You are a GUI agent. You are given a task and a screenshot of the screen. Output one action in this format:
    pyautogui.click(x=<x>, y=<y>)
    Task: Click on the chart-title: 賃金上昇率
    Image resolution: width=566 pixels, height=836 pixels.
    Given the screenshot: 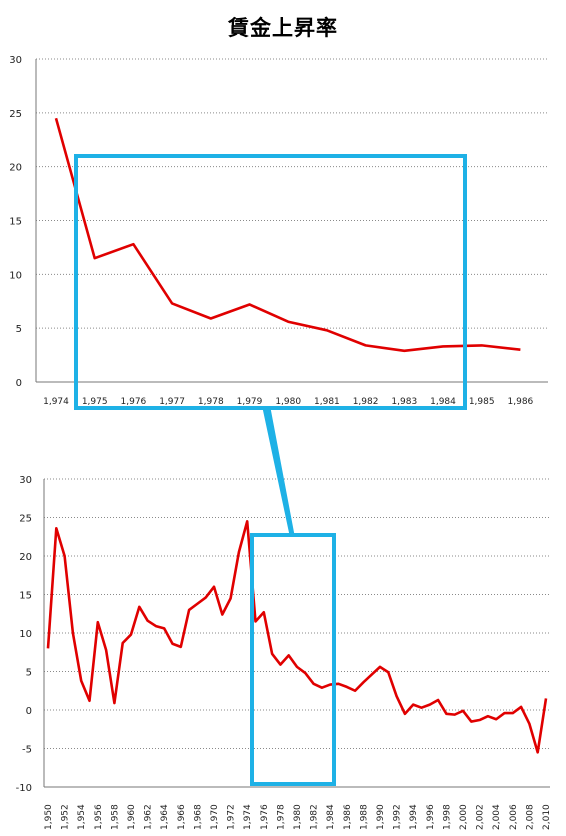 What is the action you would take?
    pyautogui.click(x=283, y=28)
    